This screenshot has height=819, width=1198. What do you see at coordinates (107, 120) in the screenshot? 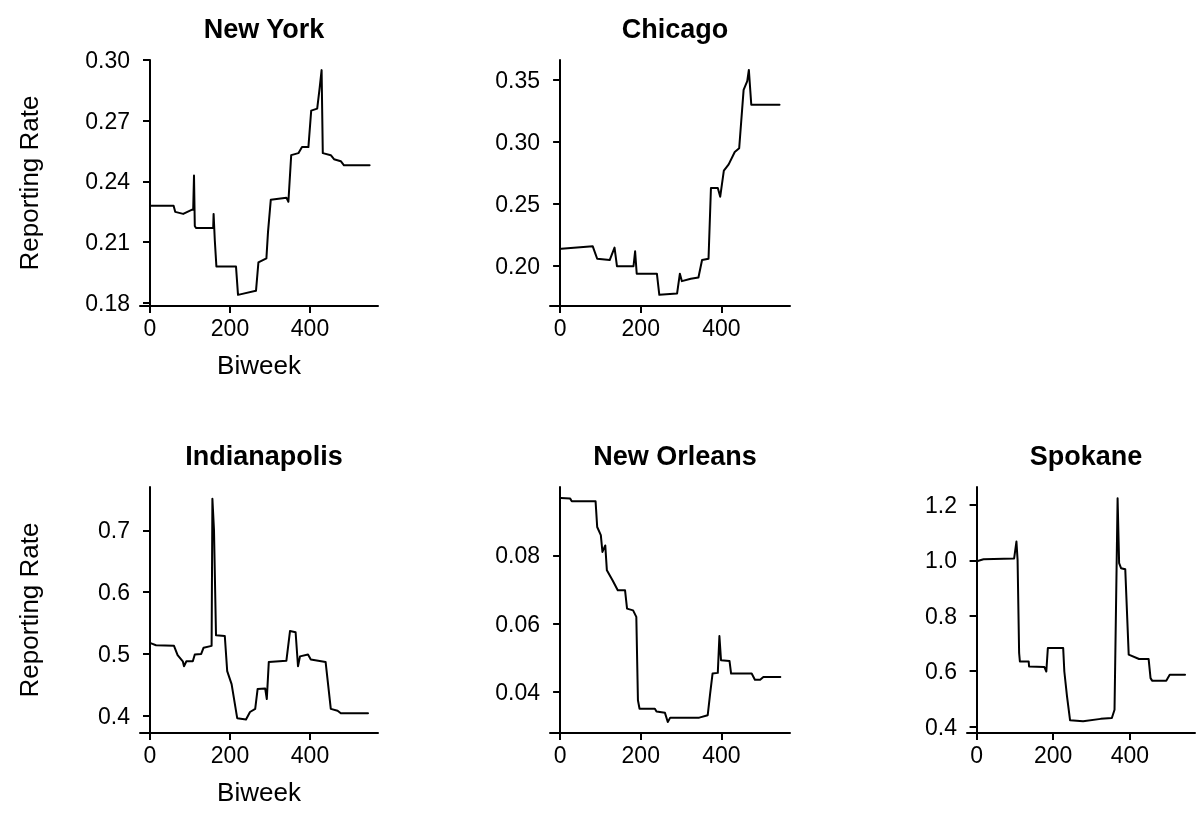
I see `y-tick-label: 0.27` at bounding box center [107, 120].